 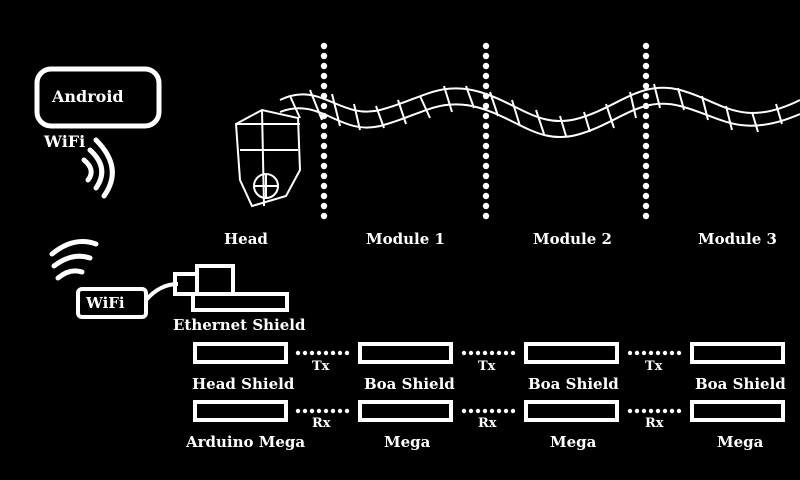 I want to click on head-shield-box, so click(x=240, y=353).